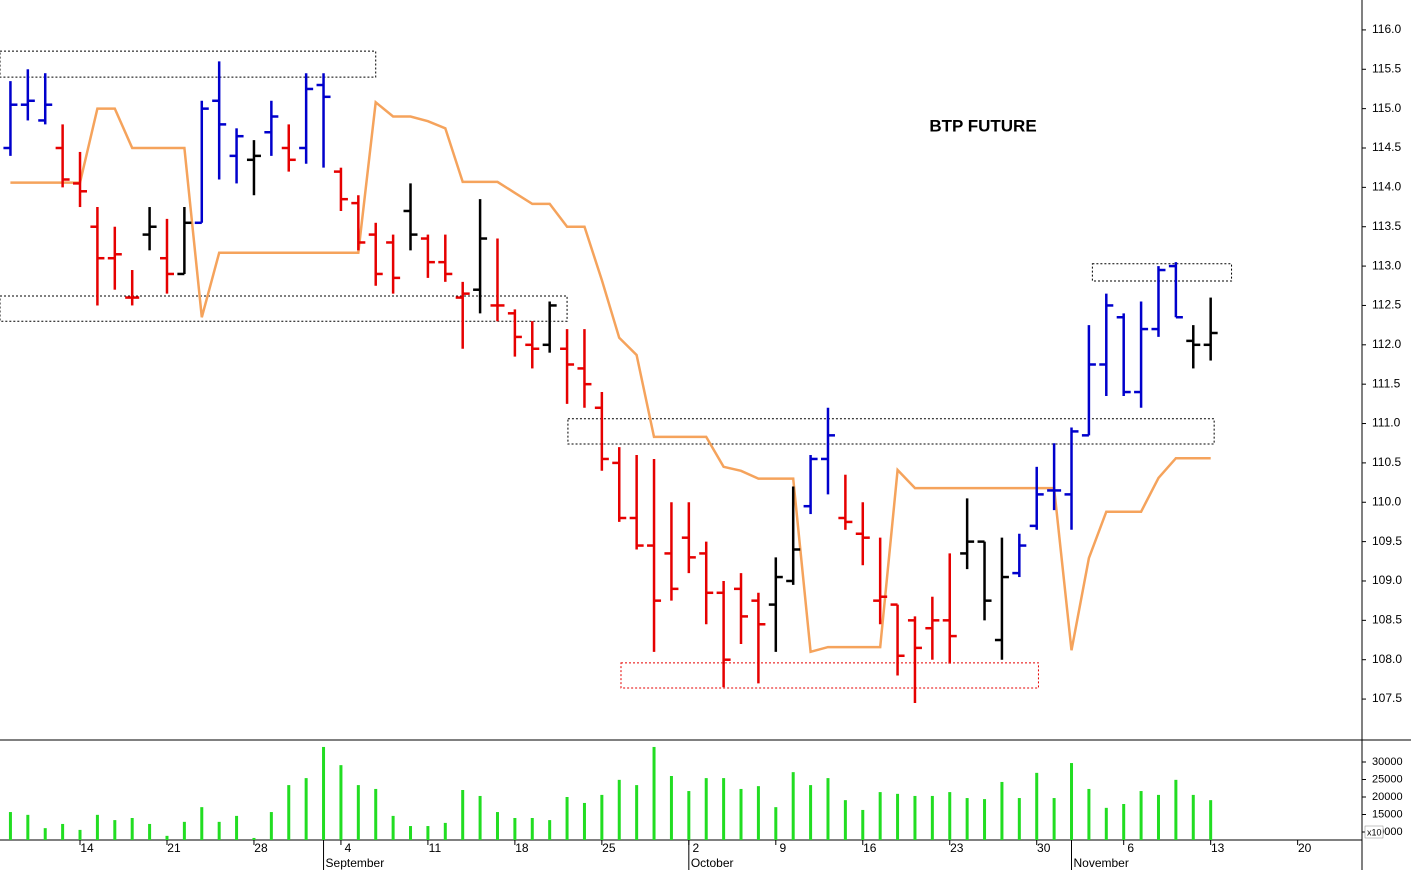 The image size is (1411, 870). I want to click on y-tick-label: 115.0, so click(1386, 108).